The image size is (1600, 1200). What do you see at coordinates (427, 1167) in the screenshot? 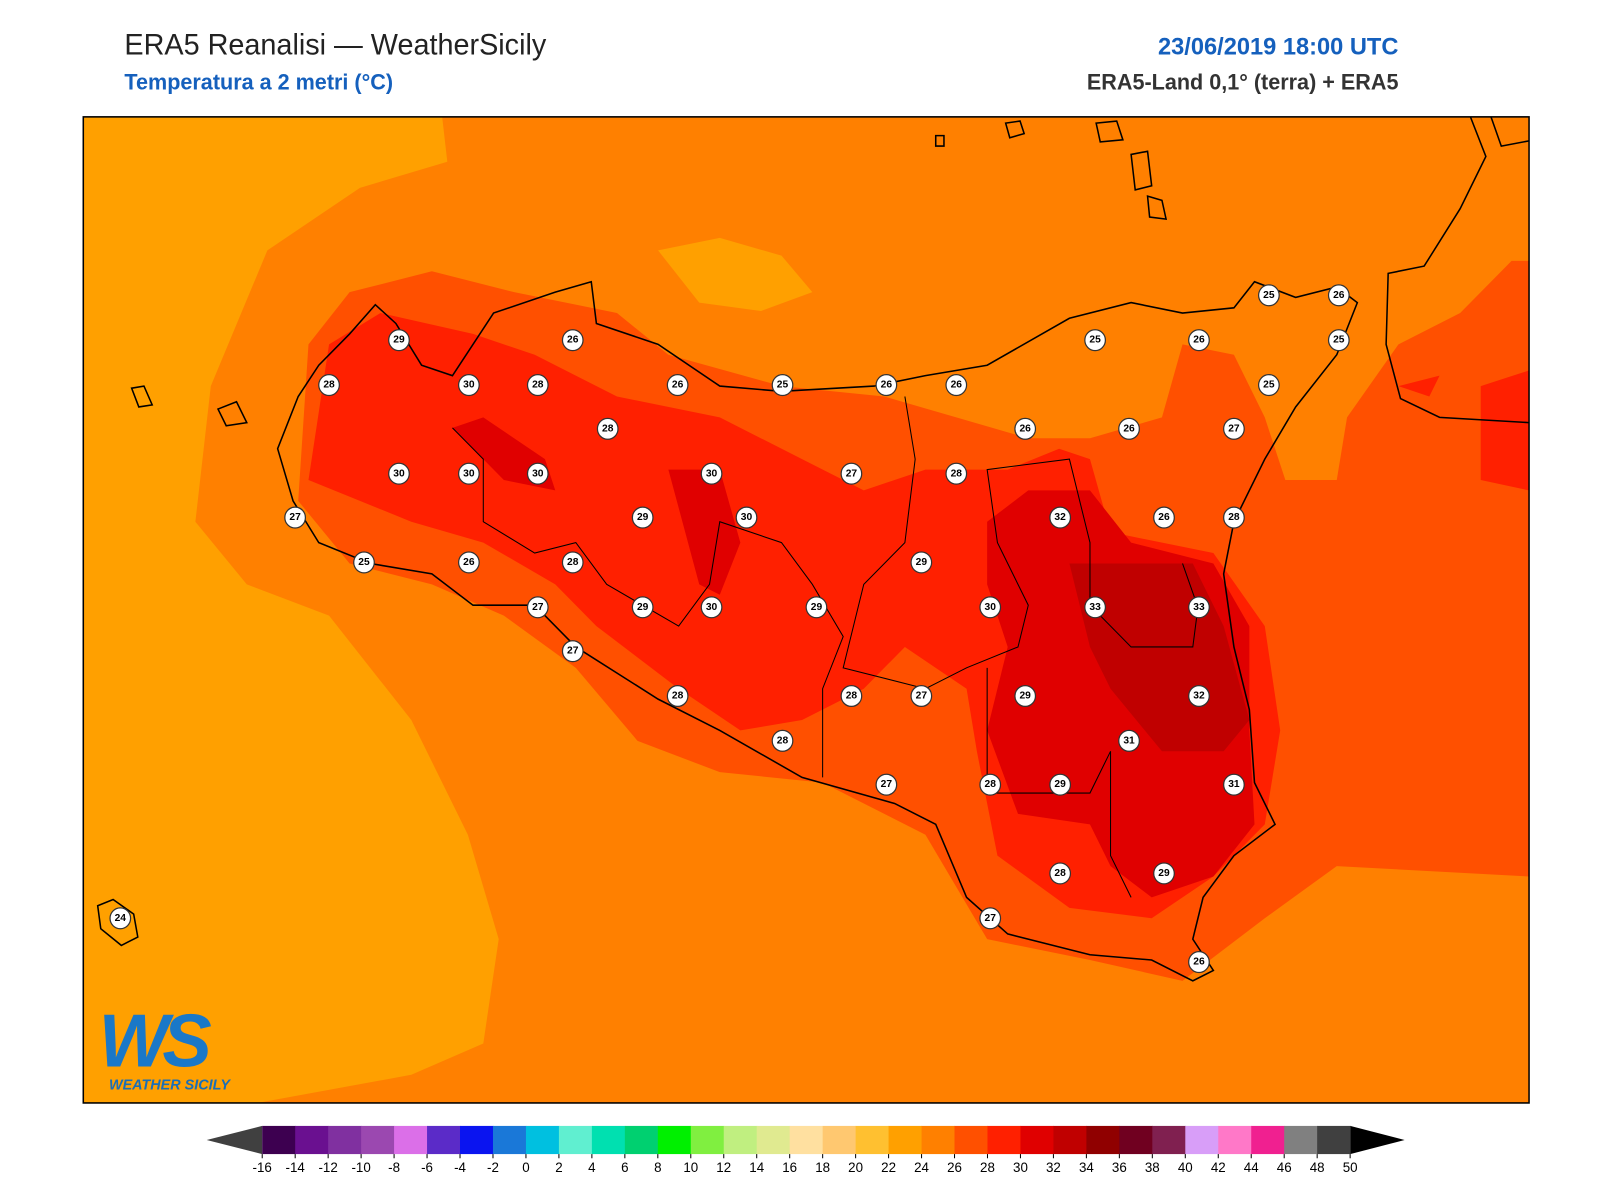
I see `colorbar-label: -6` at bounding box center [427, 1167].